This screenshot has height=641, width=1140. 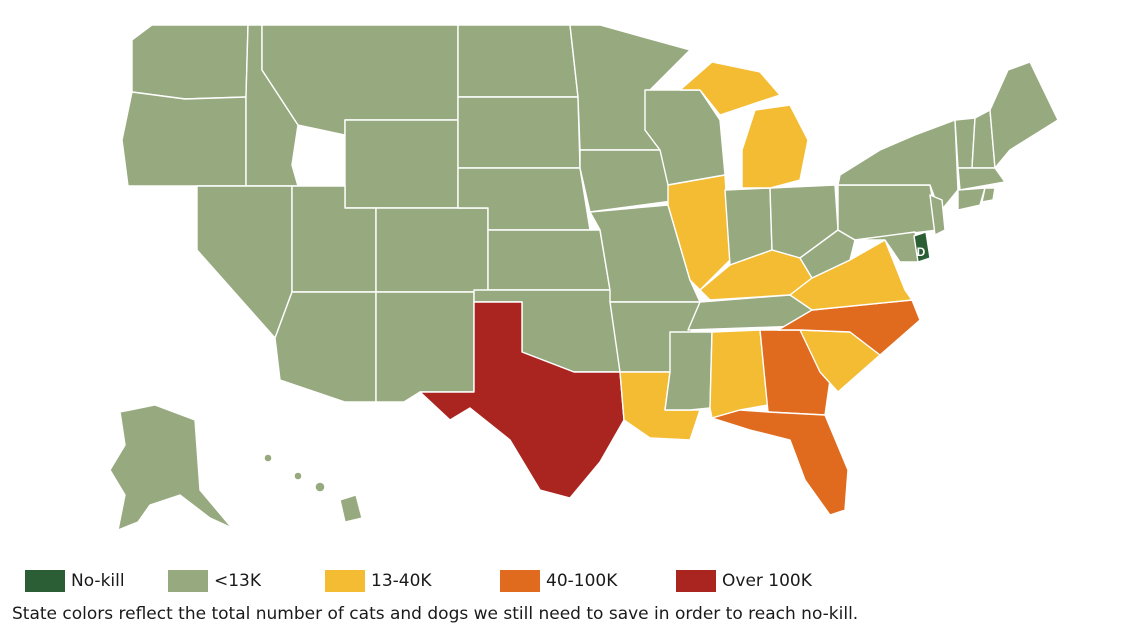 What do you see at coordinates (518, 61) in the screenshot?
I see `state-nd` at bounding box center [518, 61].